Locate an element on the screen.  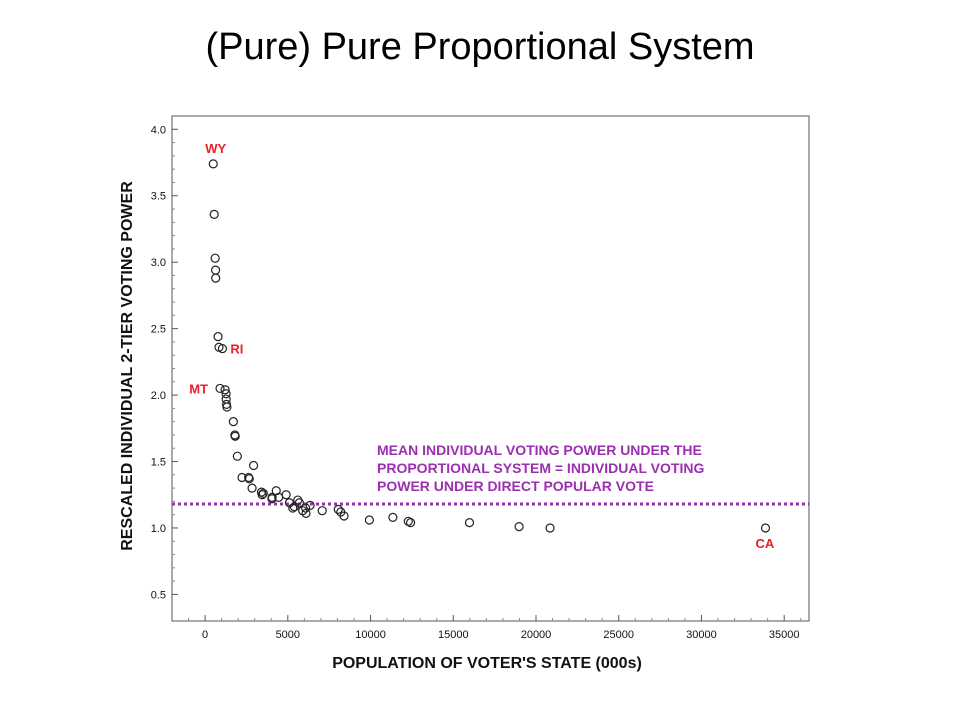
state-label-ri: RI is located at coordinates (236, 349).